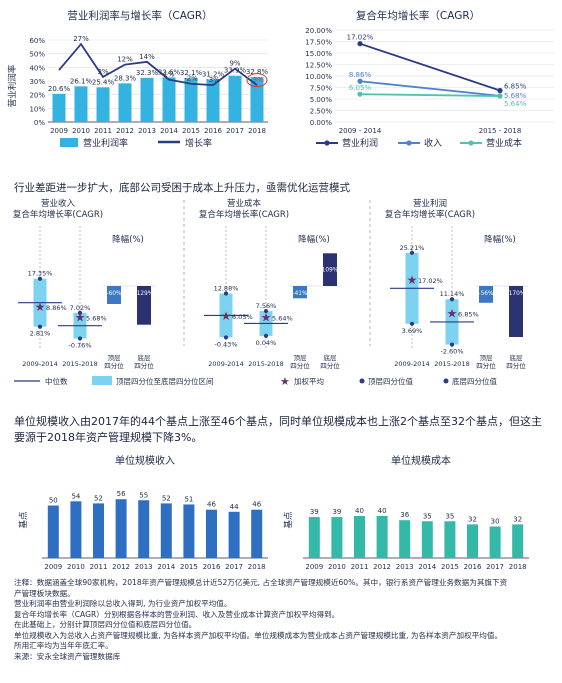  I want to click on y-tick-label: 10.00%, so click(318, 77).